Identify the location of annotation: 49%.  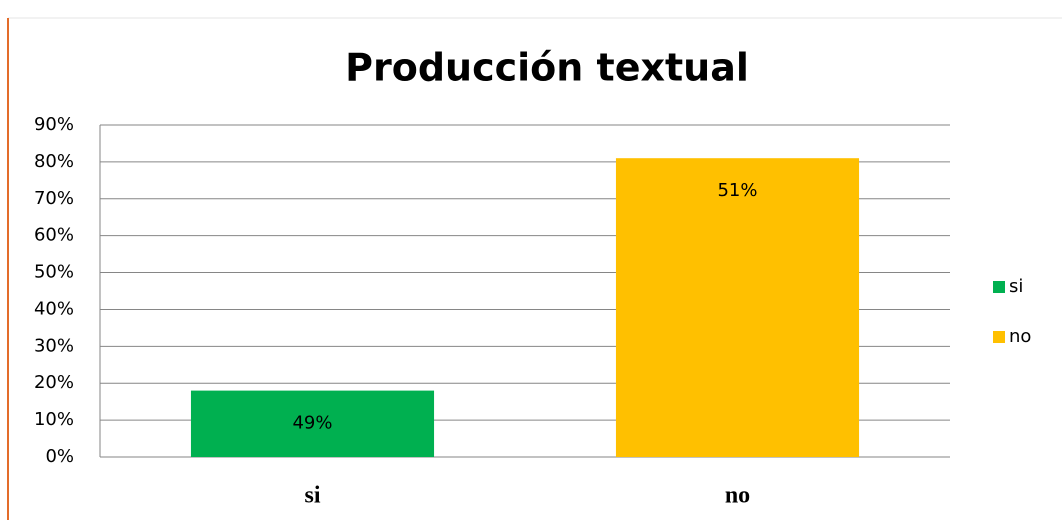
(312, 423).